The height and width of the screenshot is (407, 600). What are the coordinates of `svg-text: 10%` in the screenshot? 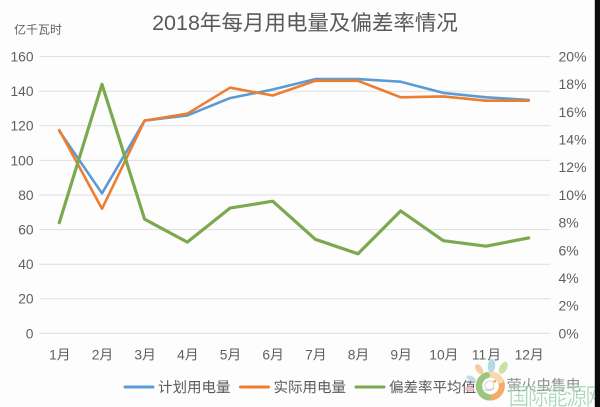 It's located at (573, 195).